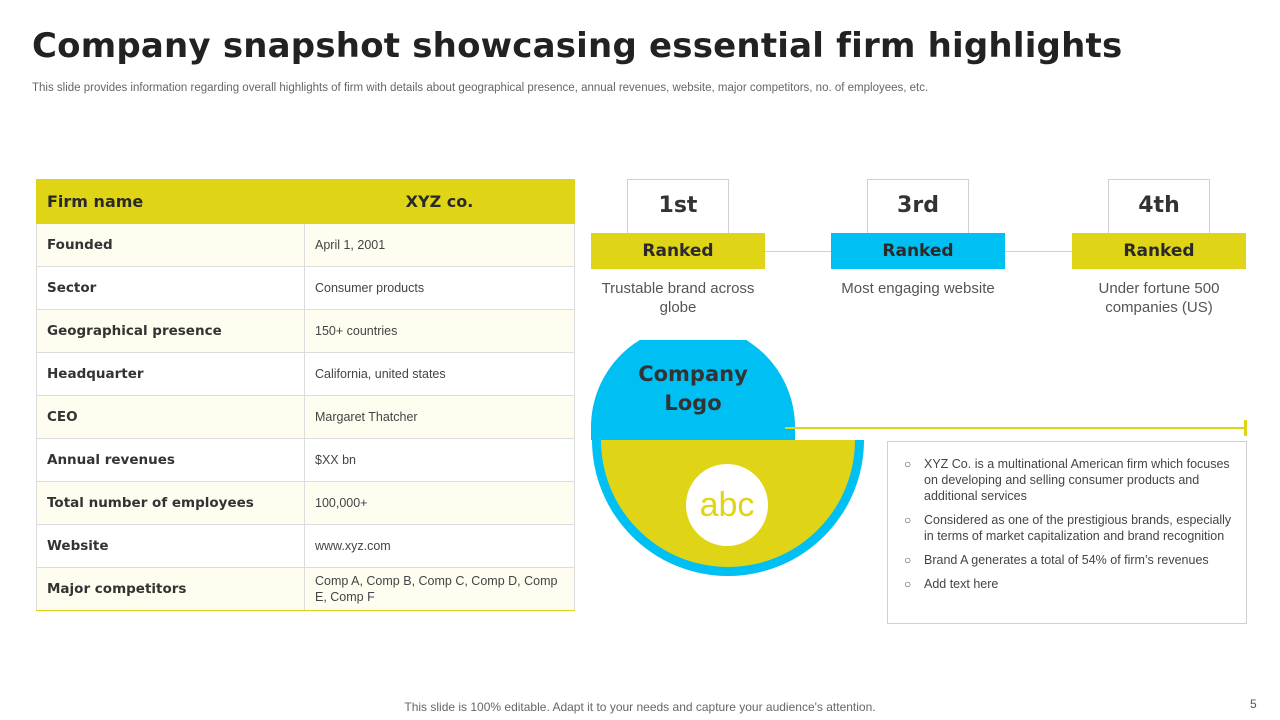 This screenshot has width=1280, height=720. I want to click on header-key-cell: Firm name, so click(170, 201).